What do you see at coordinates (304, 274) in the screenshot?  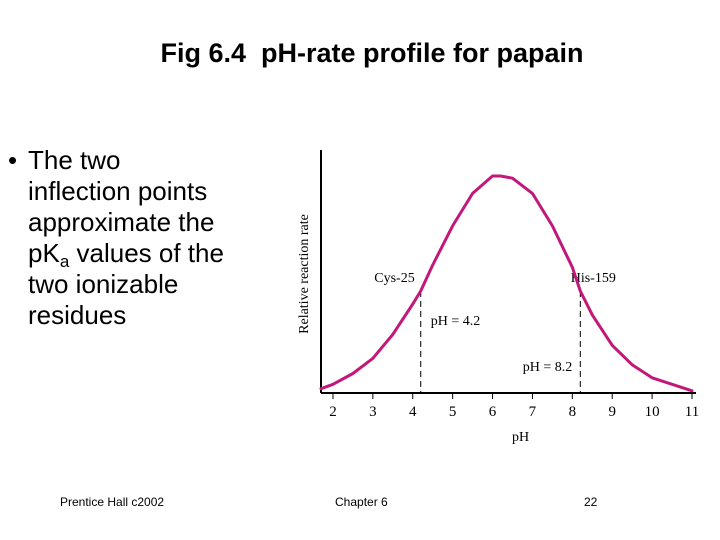 I see `y-axis-label: Relative reaction rate` at bounding box center [304, 274].